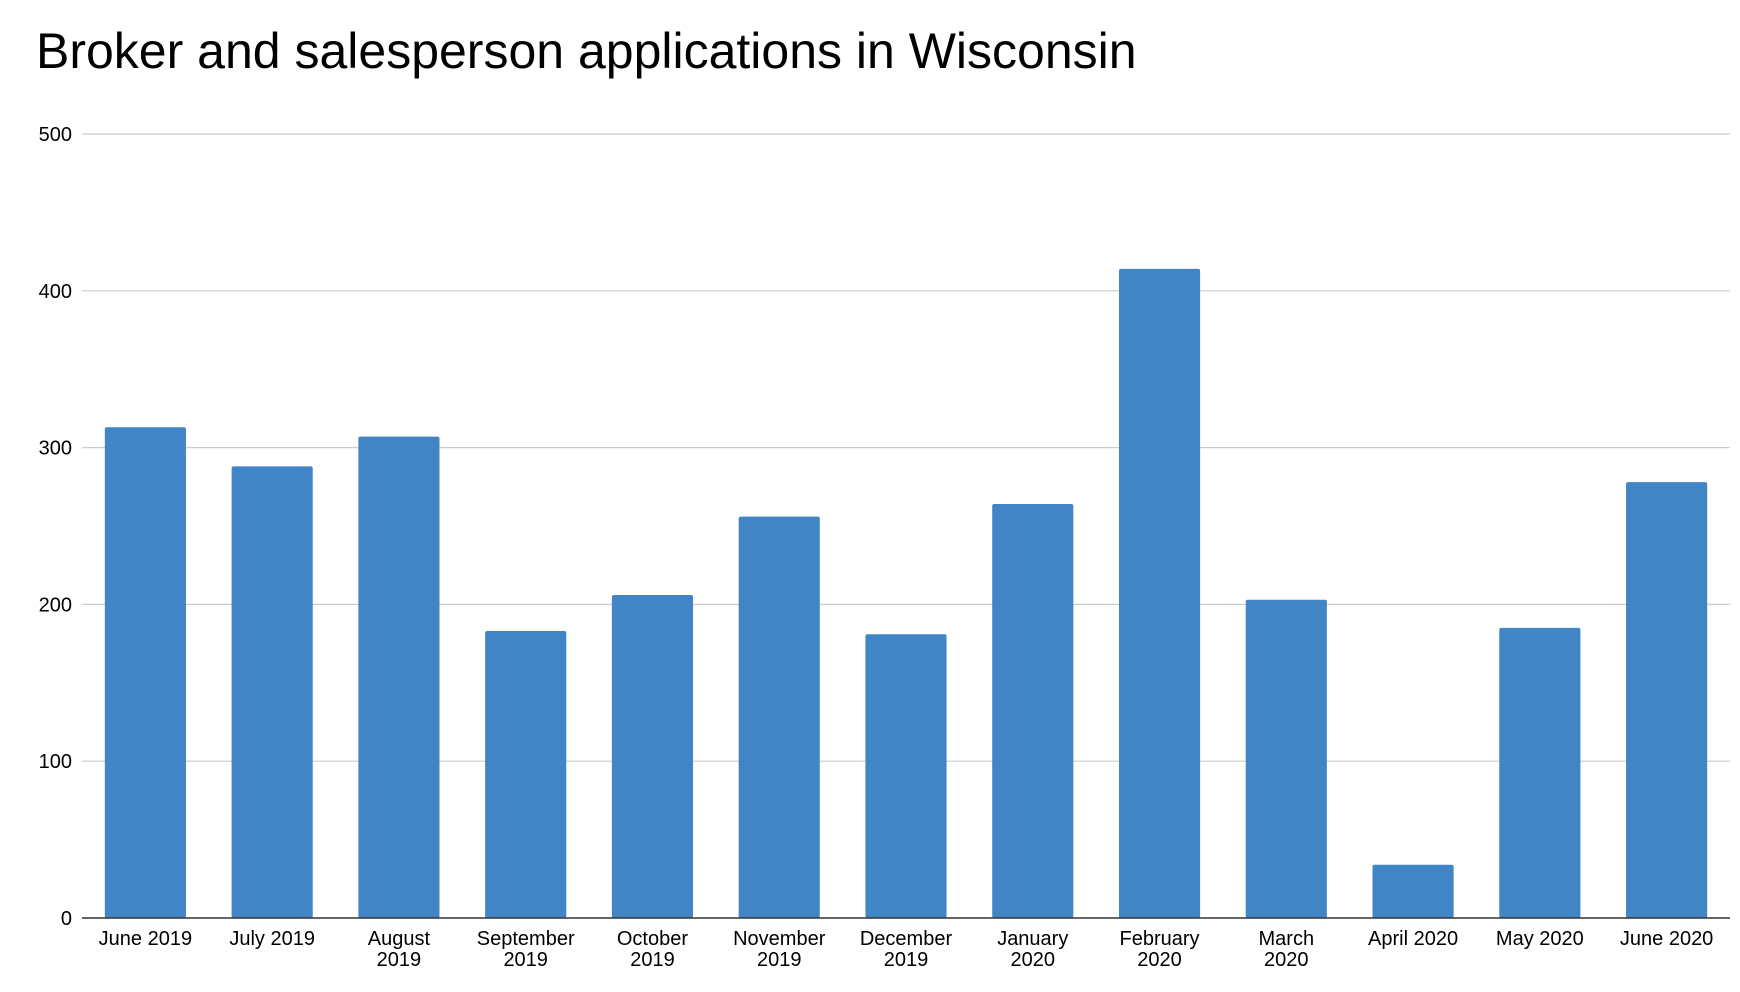 This screenshot has height=992, width=1740. What do you see at coordinates (1287, 939) in the screenshot?
I see `x-tick-label-line: March` at bounding box center [1287, 939].